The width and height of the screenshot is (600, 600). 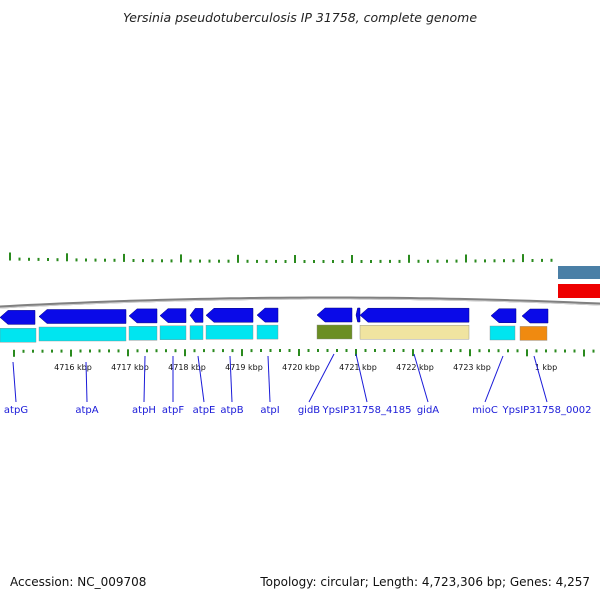 I want to click on gene-label-atpF: atpF, so click(x=173, y=410).